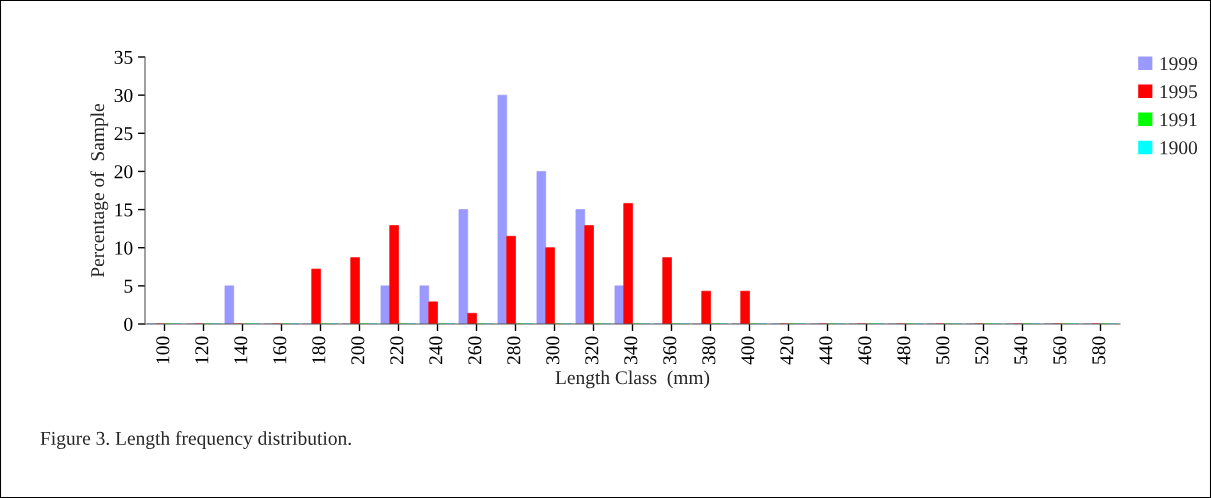  Describe the element at coordinates (670, 350) in the screenshot. I see `x-tick-label: 360` at that location.